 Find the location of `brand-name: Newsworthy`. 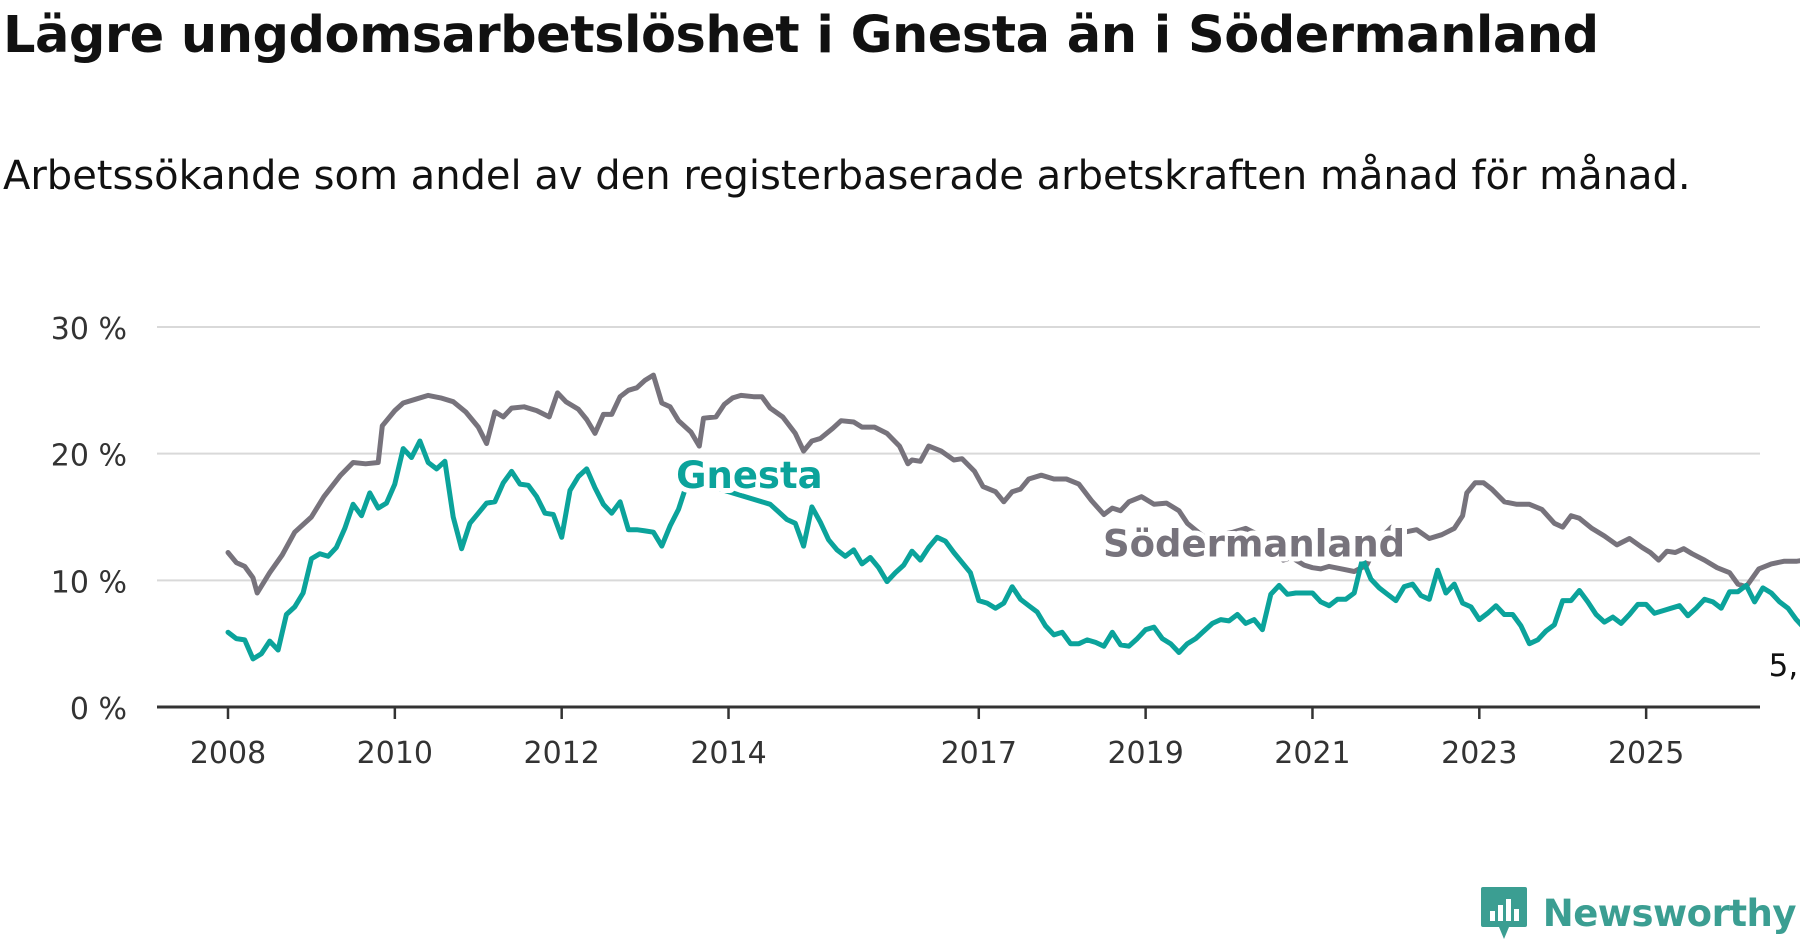

brand-name: Newsworthy is located at coordinates (1669, 913).